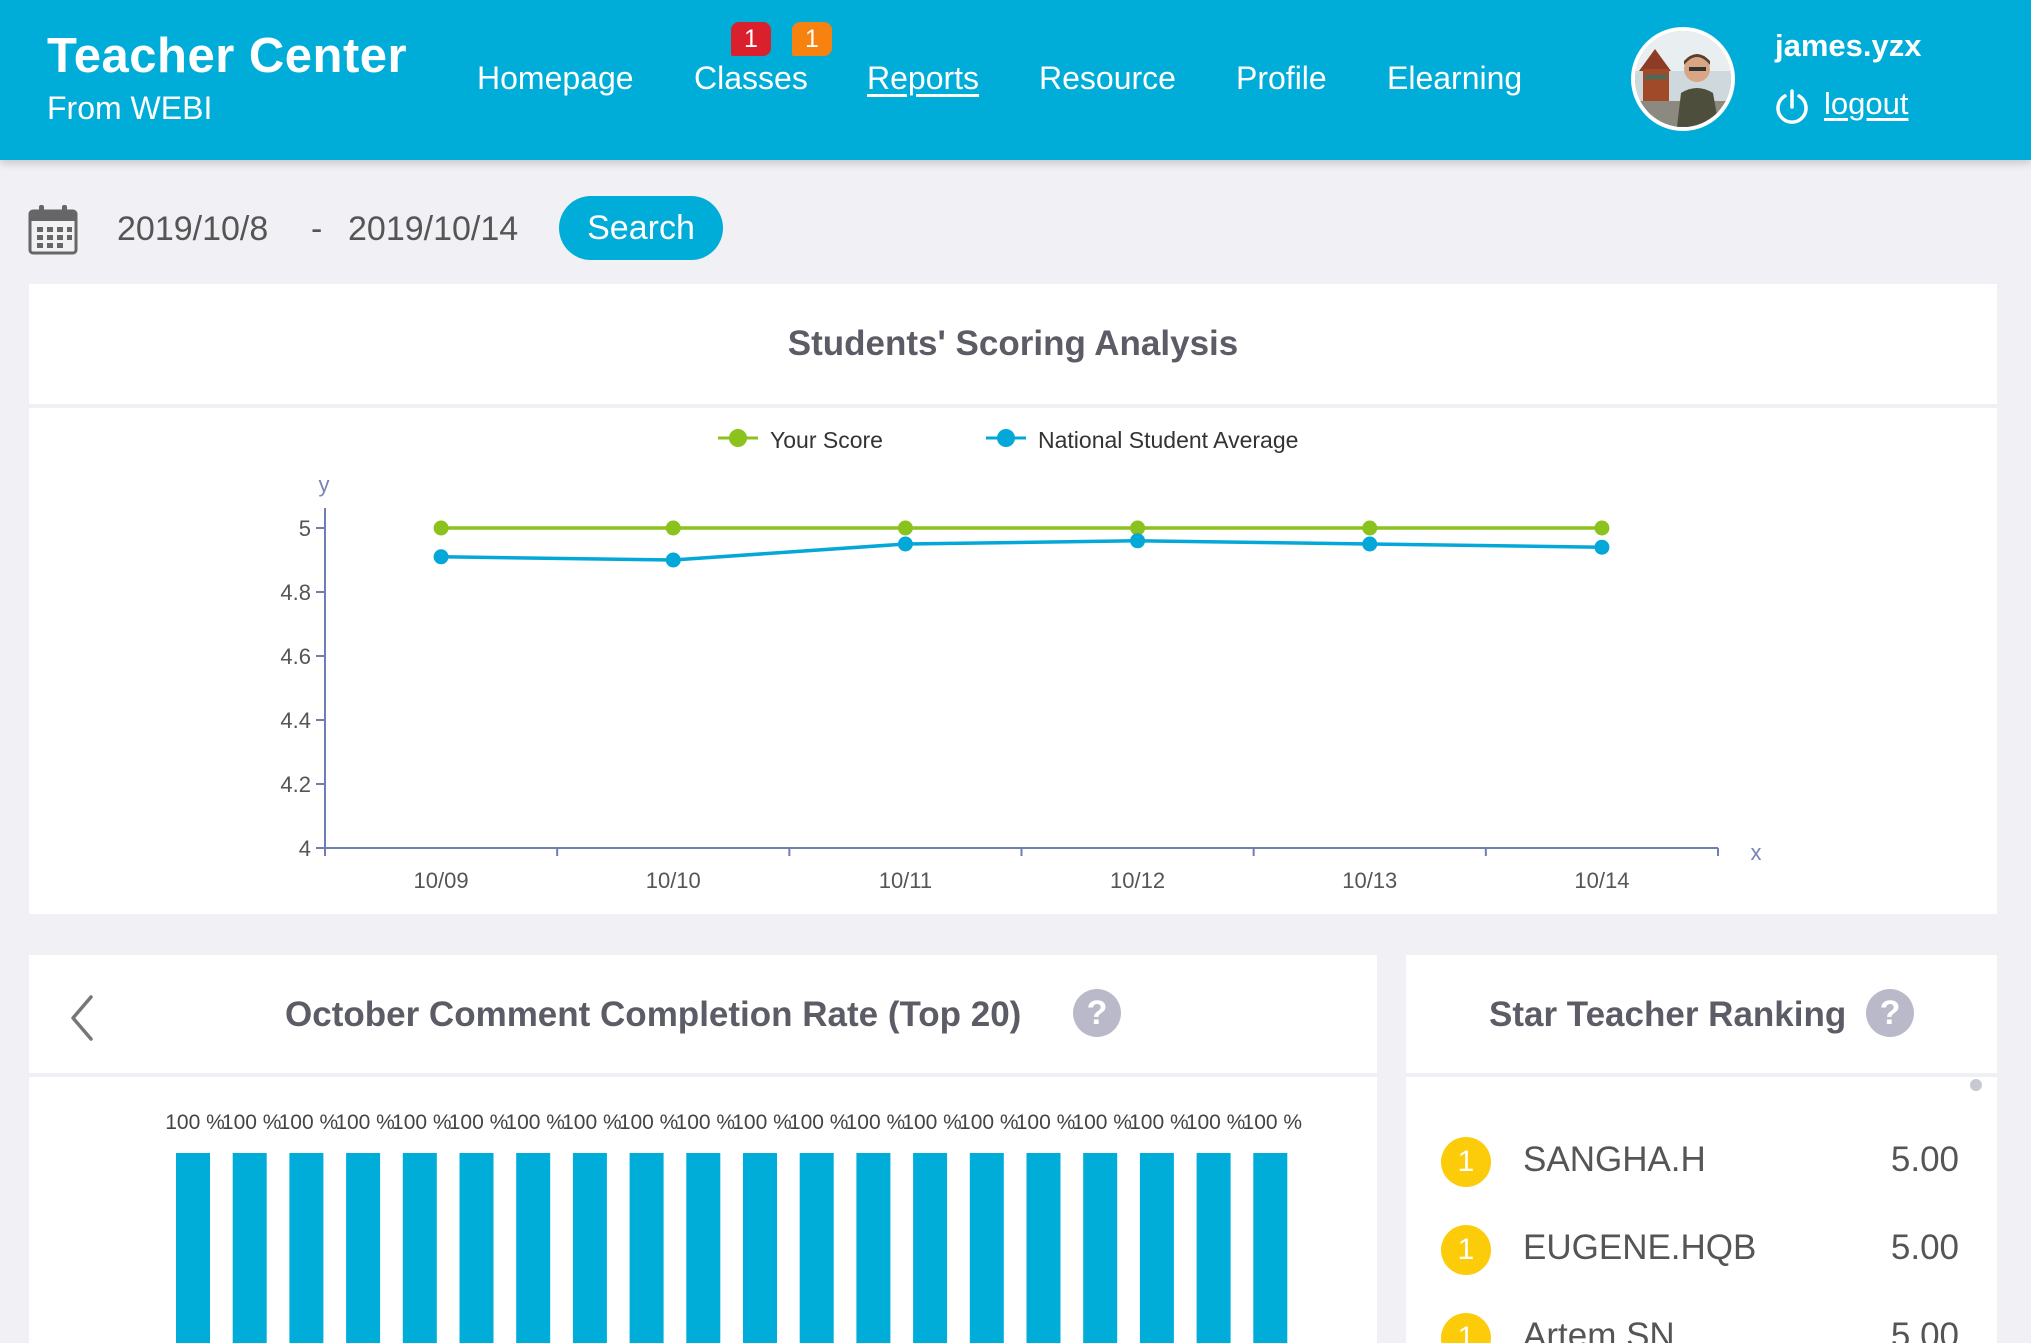 The width and height of the screenshot is (2031, 1343). I want to click on x-tick-label: 10/14, so click(1601, 880).